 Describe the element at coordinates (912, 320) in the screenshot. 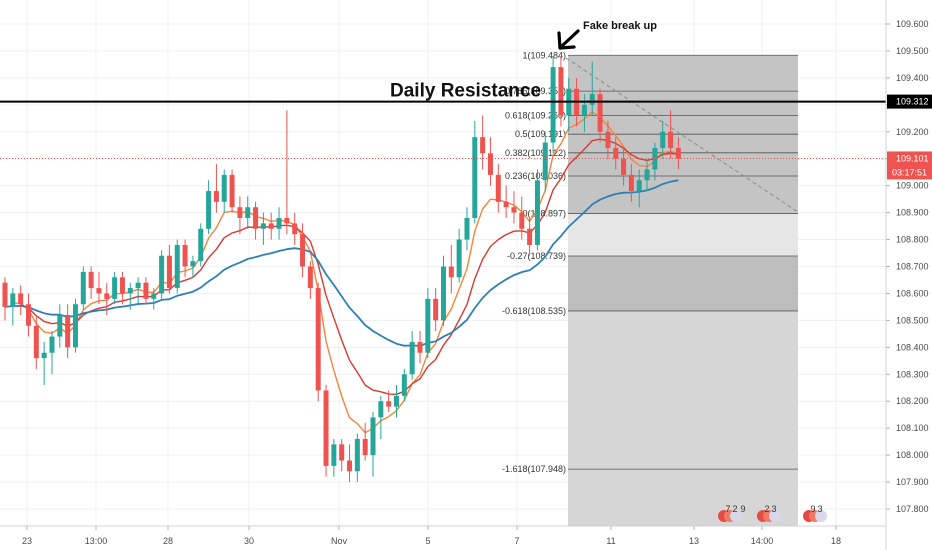

I see `price-tick-label: 108.500` at that location.